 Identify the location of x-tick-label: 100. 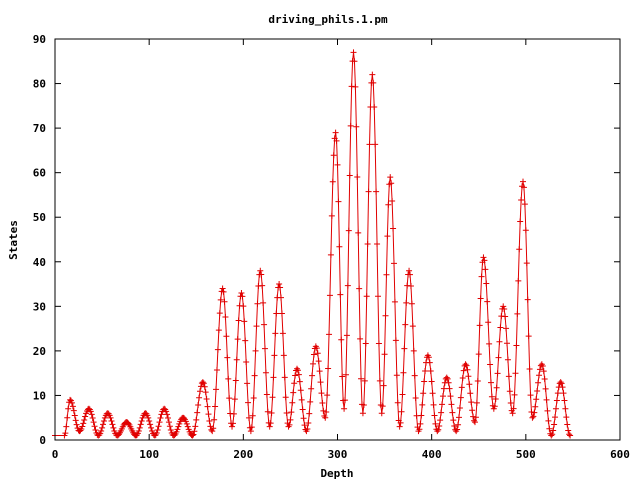
(149, 454).